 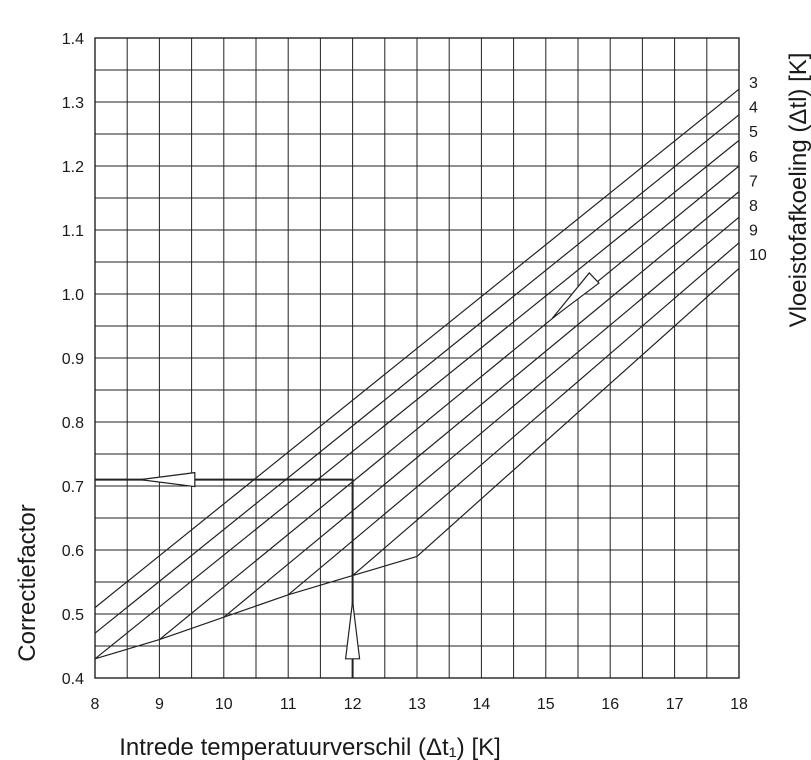 What do you see at coordinates (352, 630) in the screenshot?
I see `arrow-up-icon` at bounding box center [352, 630].